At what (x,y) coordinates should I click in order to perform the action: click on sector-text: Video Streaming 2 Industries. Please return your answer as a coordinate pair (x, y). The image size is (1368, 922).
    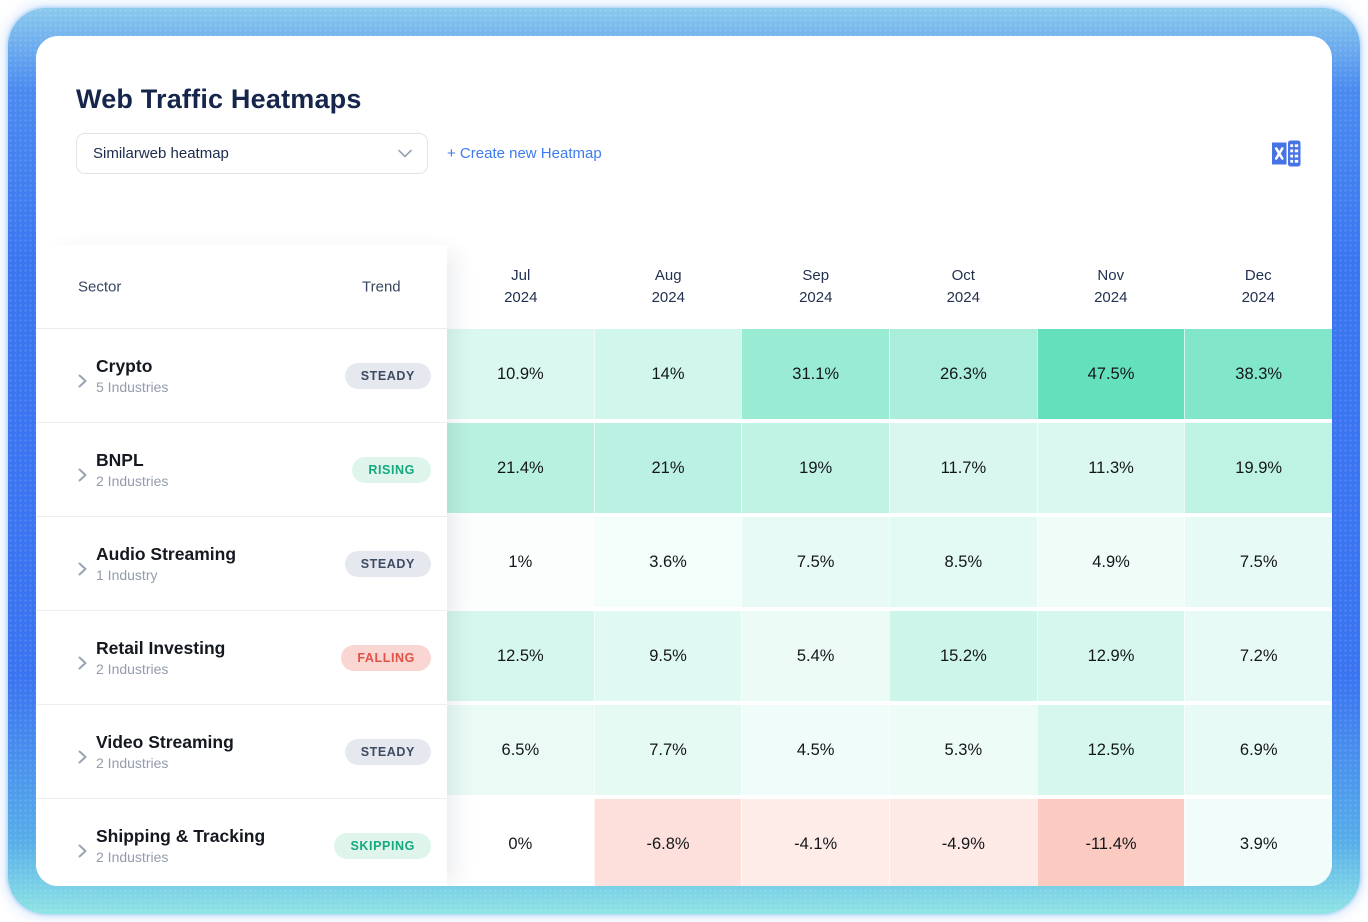
    Looking at the image, I should click on (165, 751).